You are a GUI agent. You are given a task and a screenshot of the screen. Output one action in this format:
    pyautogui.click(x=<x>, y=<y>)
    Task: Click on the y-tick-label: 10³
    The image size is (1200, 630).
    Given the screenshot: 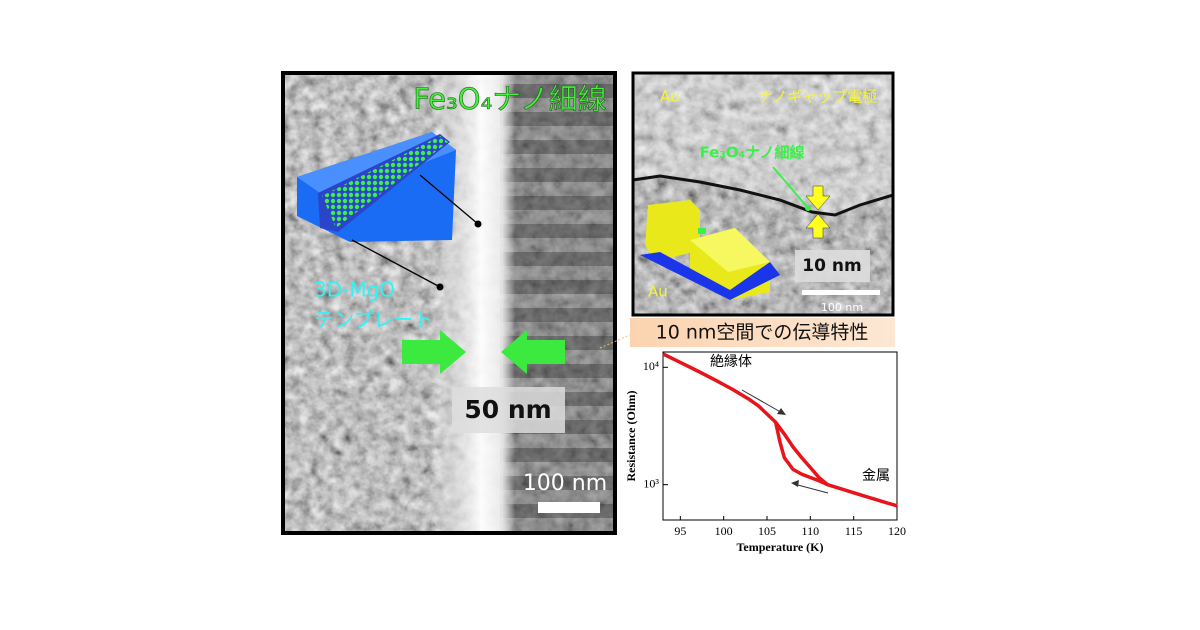 What is the action you would take?
    pyautogui.click(x=651, y=483)
    